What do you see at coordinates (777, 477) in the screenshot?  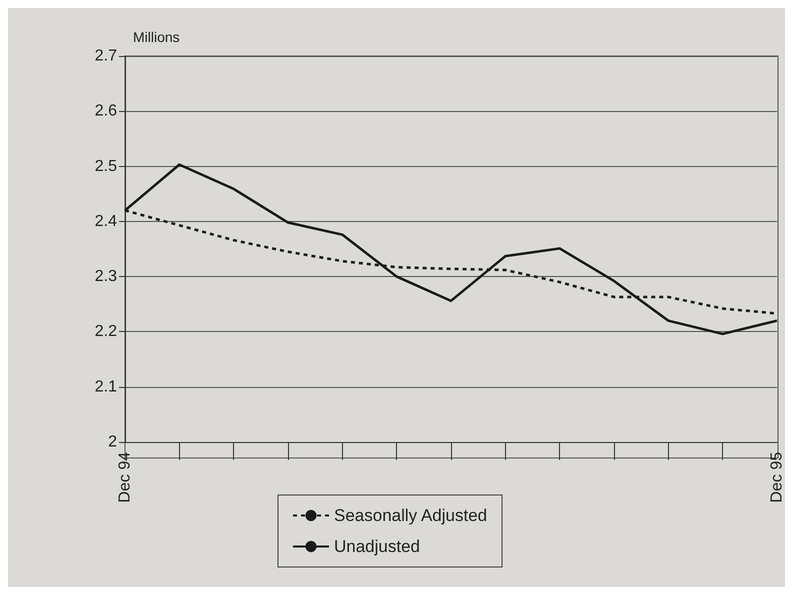 I see `x-tick-label: Dec 95` at bounding box center [777, 477].